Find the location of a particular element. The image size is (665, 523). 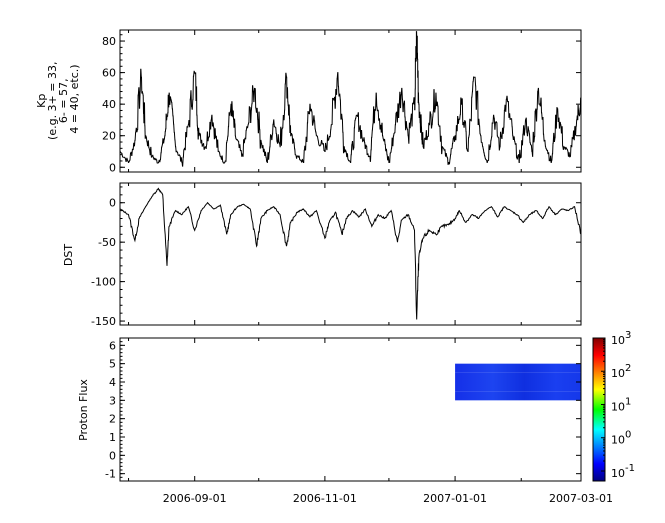

proton-flux-y-tick-label-7: -1 is located at coordinates (110, 474).